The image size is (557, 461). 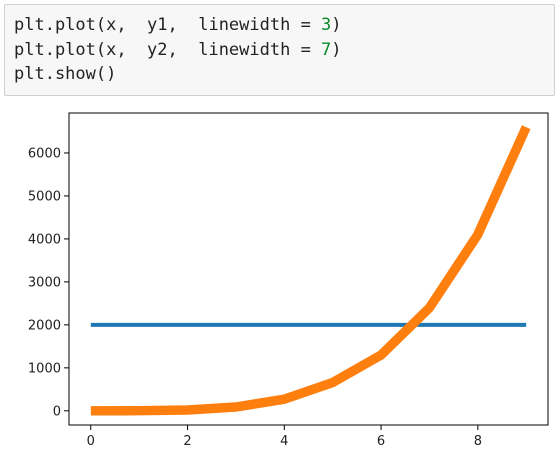 What do you see at coordinates (178, 25) in the screenshot?
I see `code-line-1: plt.plot(x, y1, linewidth = 3)` at bounding box center [178, 25].